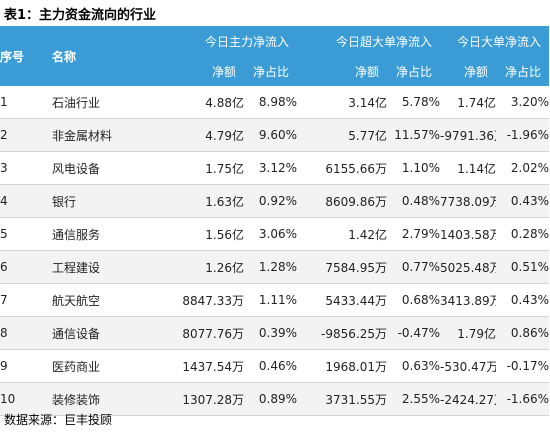  What do you see at coordinates (26, 201) in the screenshot?
I see `cell-index: 4` at bounding box center [26, 201].